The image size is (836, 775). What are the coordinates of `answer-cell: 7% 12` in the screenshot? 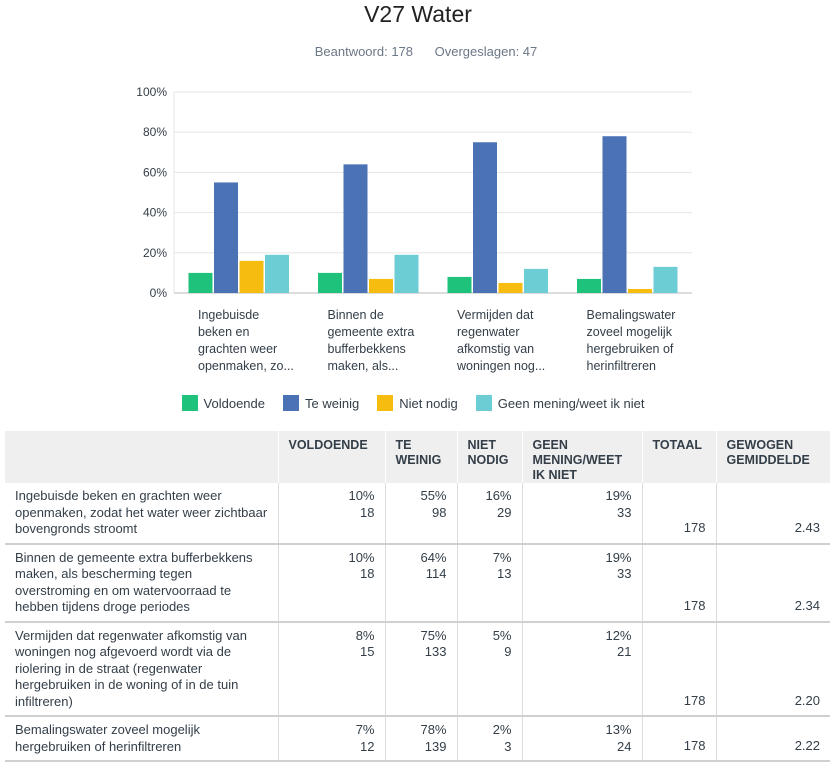 It's located at (331, 739).